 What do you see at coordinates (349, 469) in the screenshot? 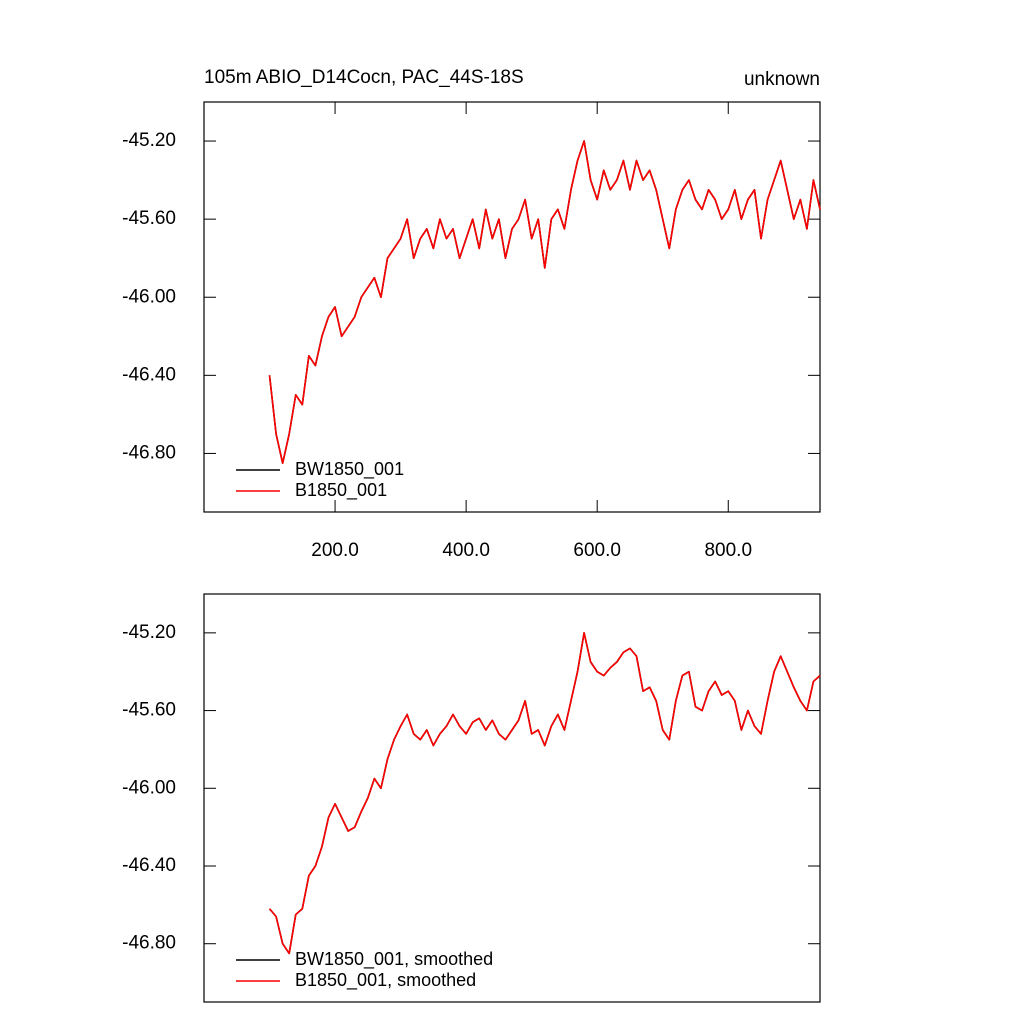
I see `legend-label: BW1850_001` at bounding box center [349, 469].